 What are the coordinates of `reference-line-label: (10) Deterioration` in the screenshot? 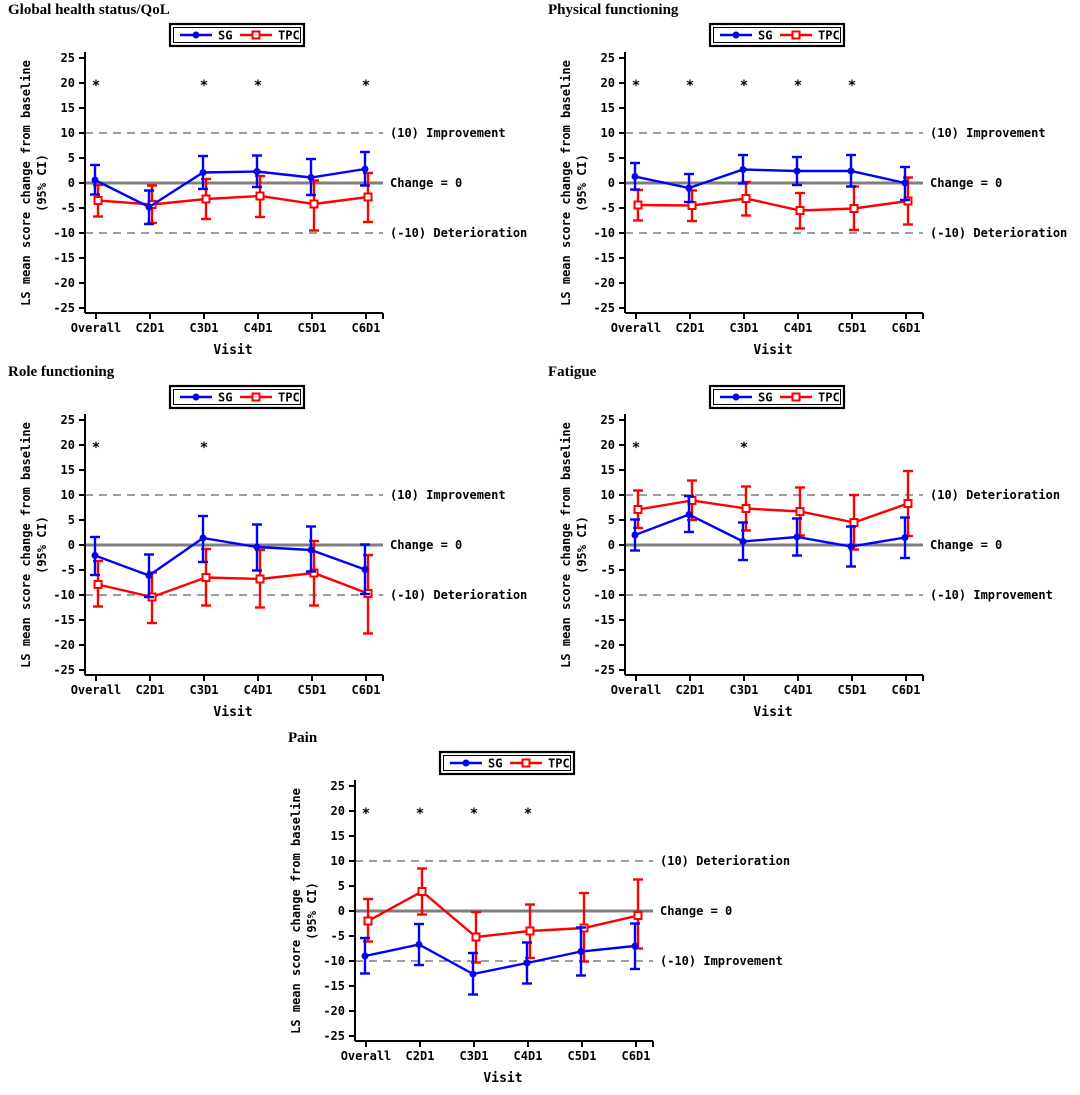 It's located at (725, 861).